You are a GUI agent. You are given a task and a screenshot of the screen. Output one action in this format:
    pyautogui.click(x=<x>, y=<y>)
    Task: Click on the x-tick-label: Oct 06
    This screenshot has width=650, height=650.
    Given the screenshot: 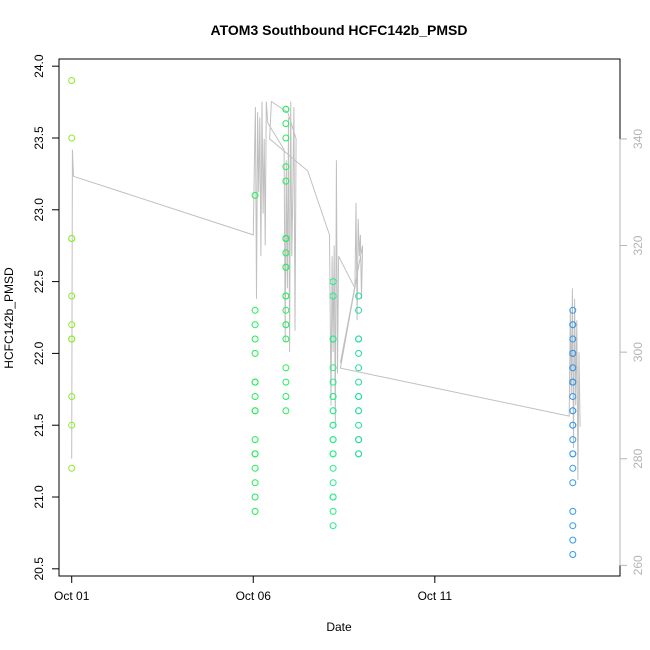 What is the action you would take?
    pyautogui.click(x=254, y=596)
    